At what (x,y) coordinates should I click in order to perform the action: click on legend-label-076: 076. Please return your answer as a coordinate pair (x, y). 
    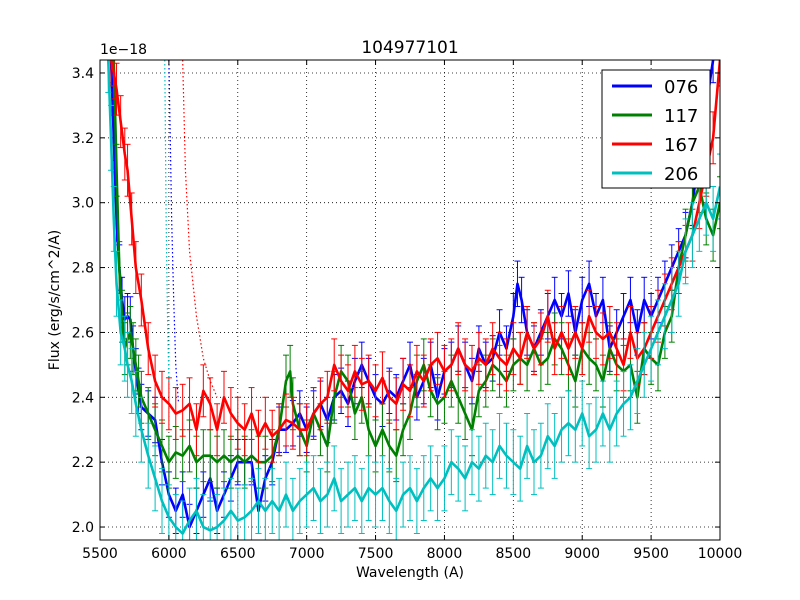
    Looking at the image, I should click on (681, 87).